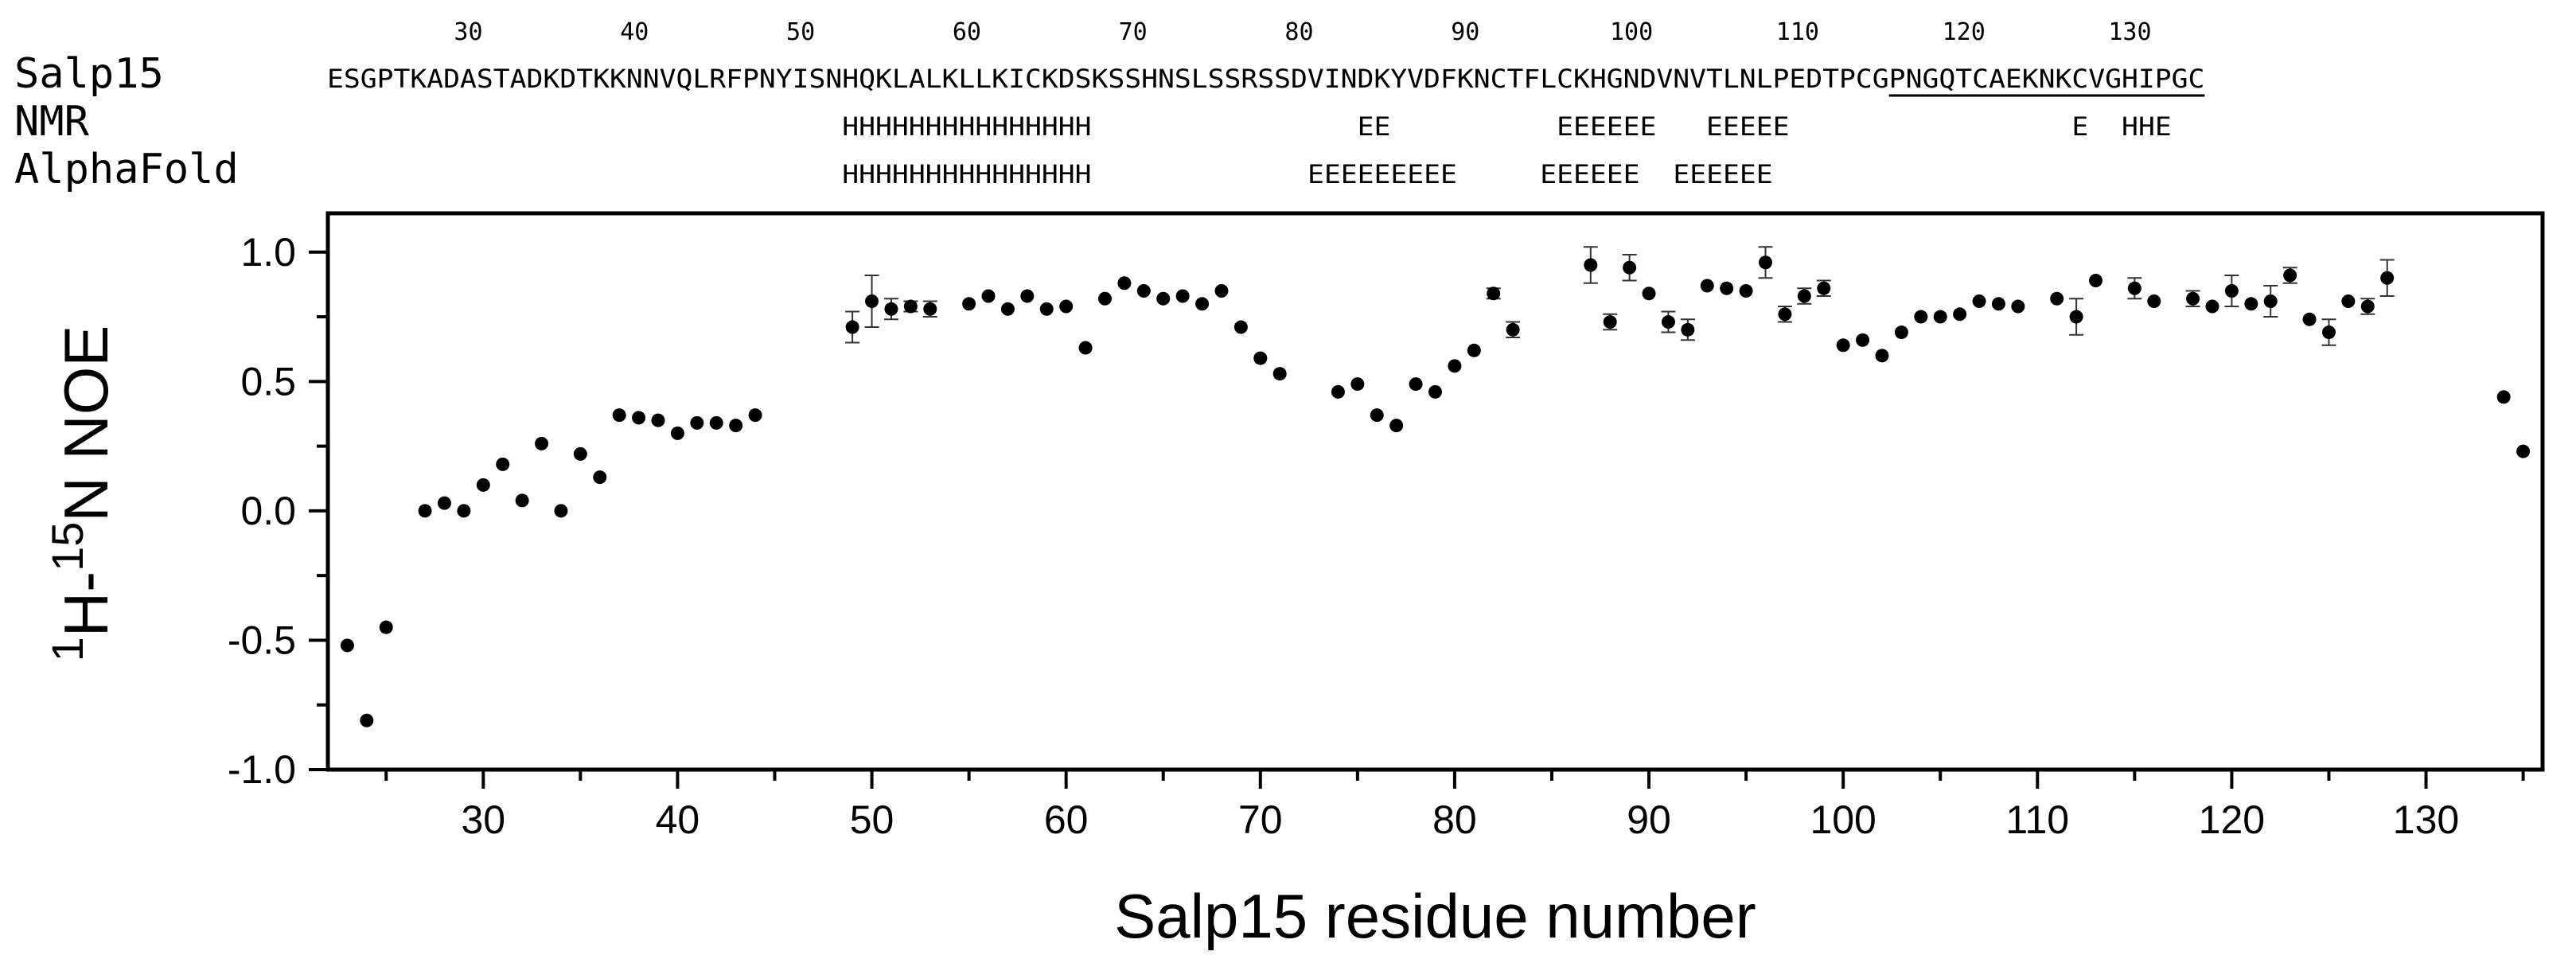  What do you see at coordinates (1260, 819) in the screenshot?
I see `x-tick-label: 70` at bounding box center [1260, 819].